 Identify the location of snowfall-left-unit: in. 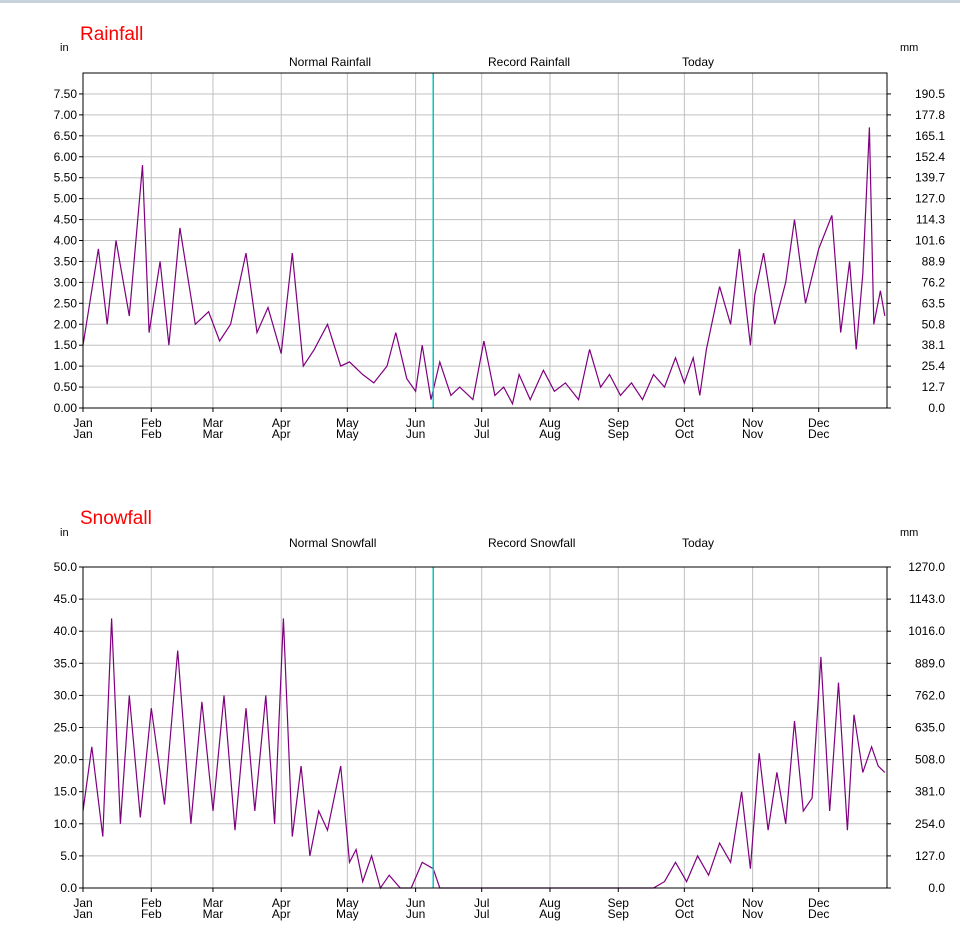
(64, 533).